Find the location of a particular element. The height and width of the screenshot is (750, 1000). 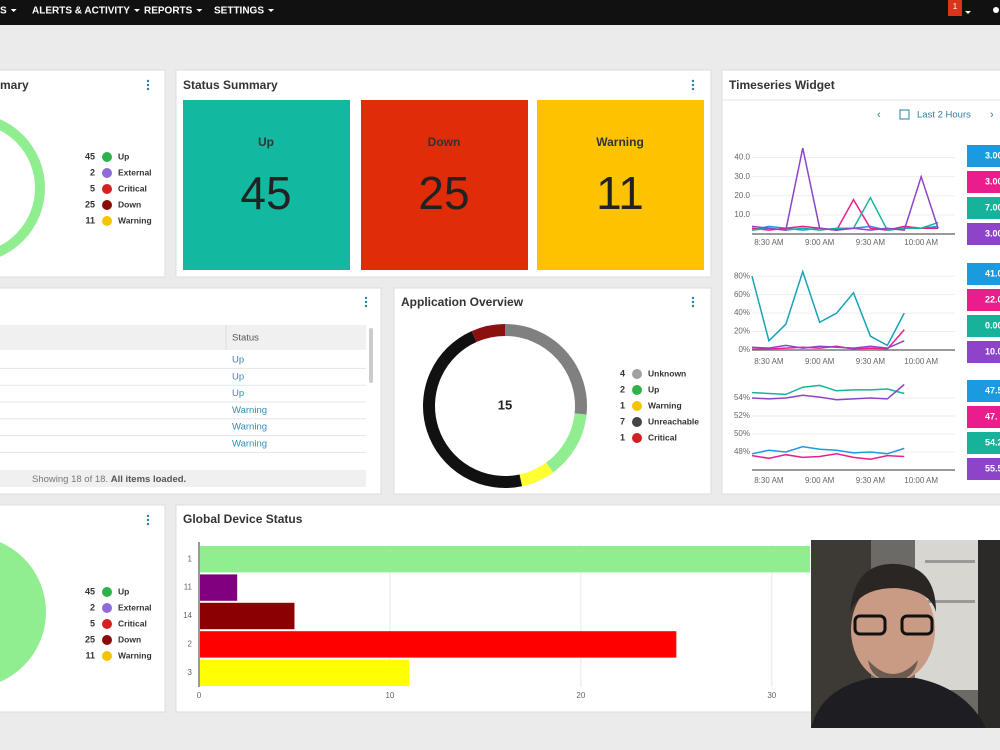

badge-count: 1 is located at coordinates (955, 6).